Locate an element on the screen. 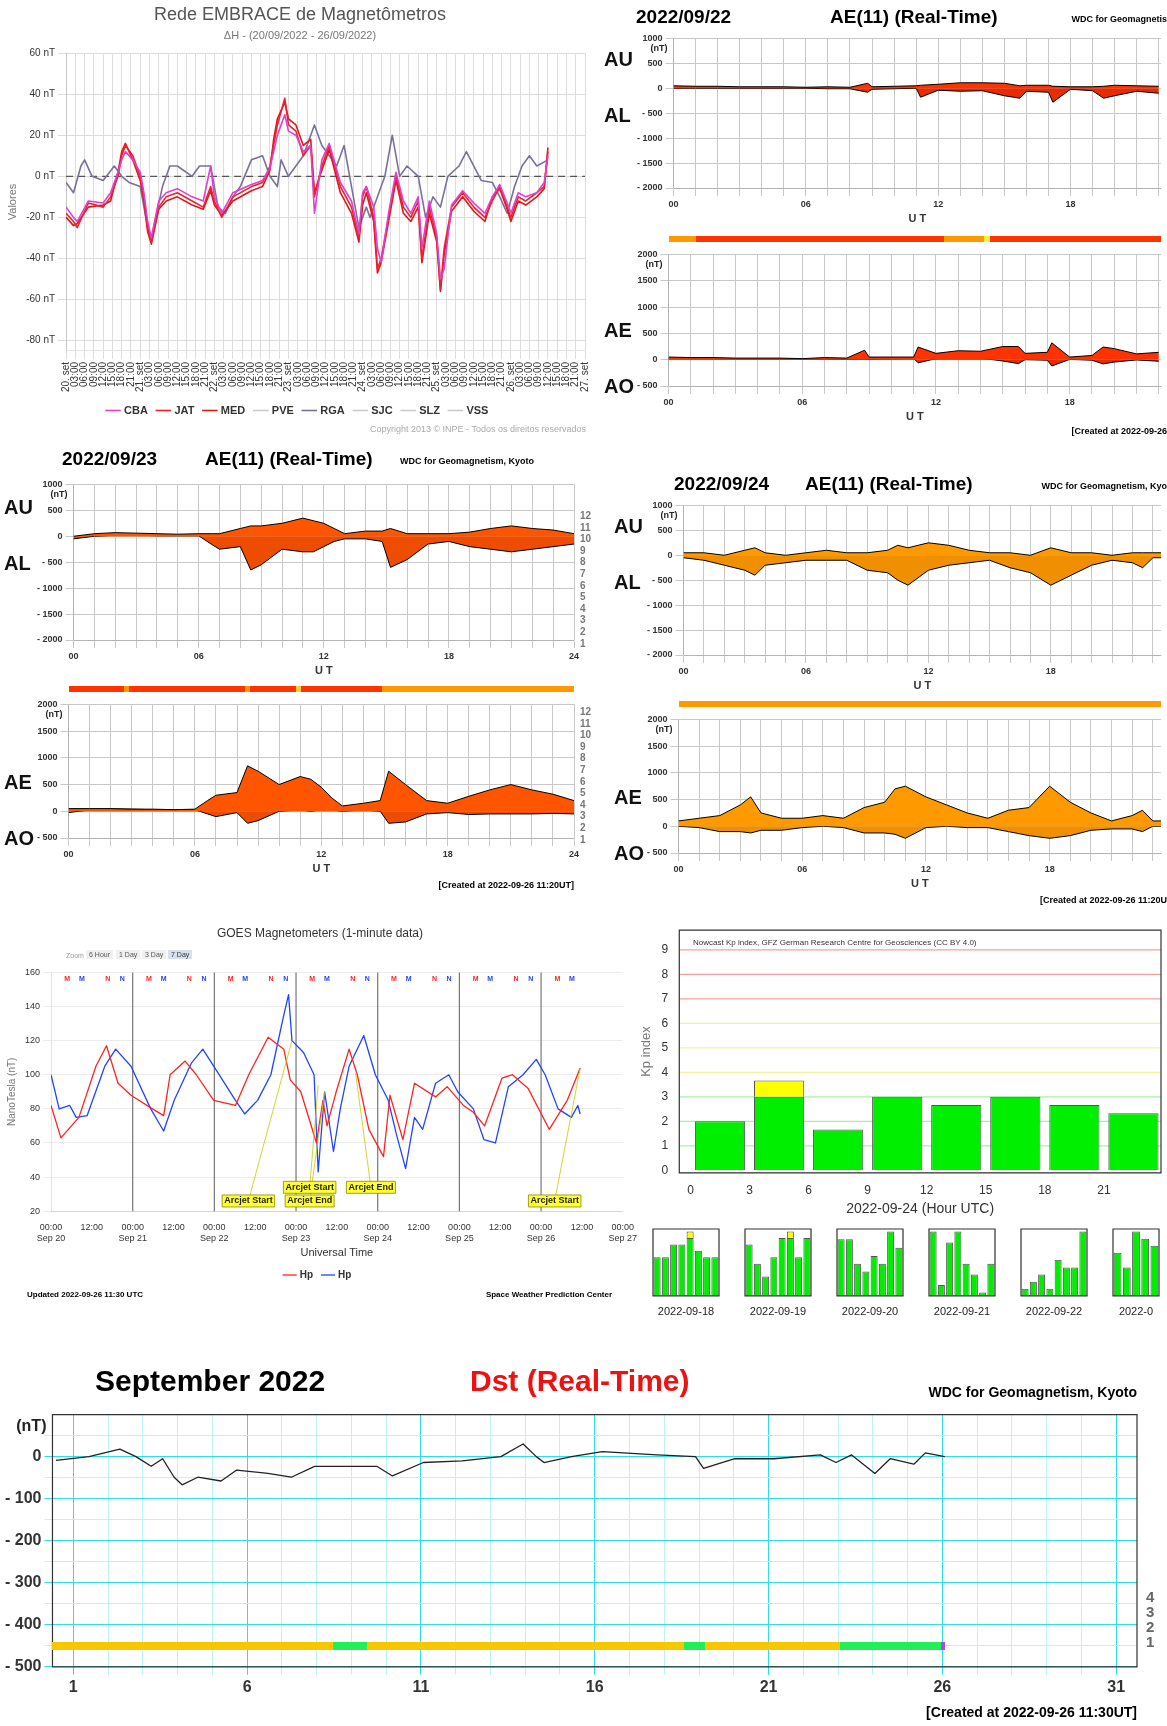 The image size is (1167, 1726). y-tick-label: 100 is located at coordinates (32, 1074).